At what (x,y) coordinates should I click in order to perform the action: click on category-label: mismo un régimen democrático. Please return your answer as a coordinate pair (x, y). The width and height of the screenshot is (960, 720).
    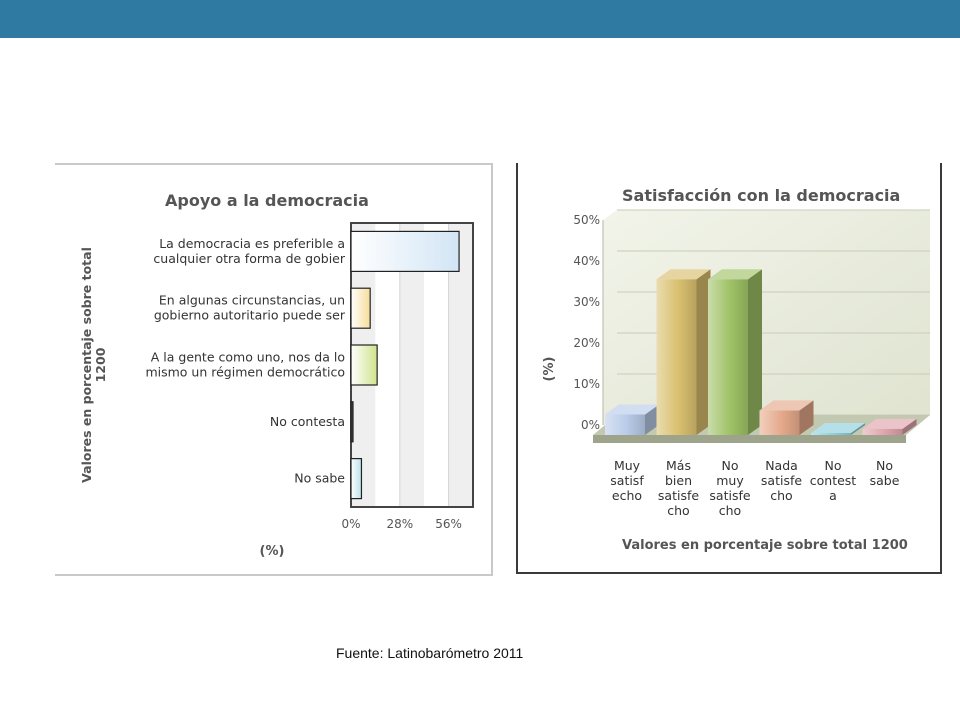
    Looking at the image, I should click on (245, 372).